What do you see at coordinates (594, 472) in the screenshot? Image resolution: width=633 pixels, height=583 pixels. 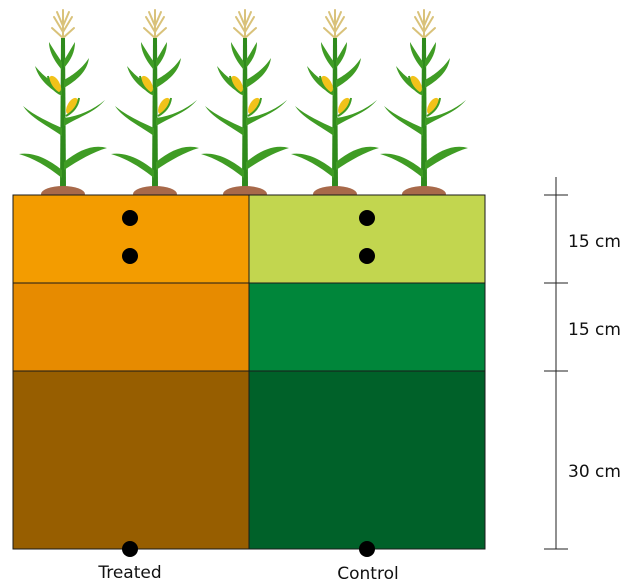 I see `depth-label-2: 30 cm` at bounding box center [594, 472].